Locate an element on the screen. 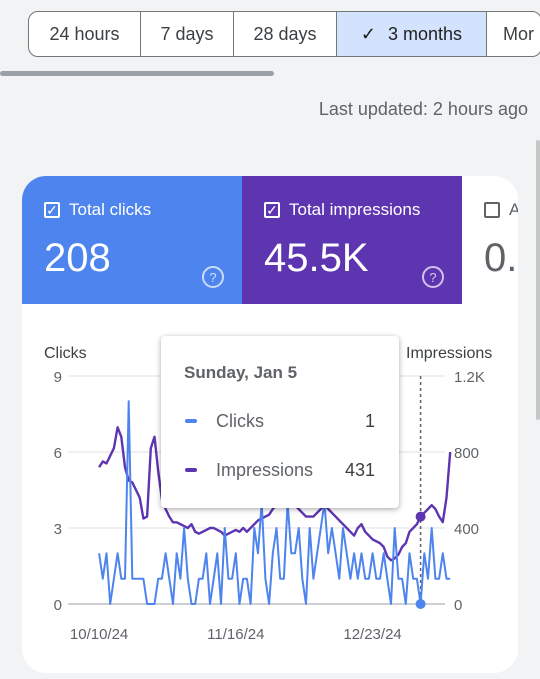  total-clicks-label: Total clicks is located at coordinates (110, 209).